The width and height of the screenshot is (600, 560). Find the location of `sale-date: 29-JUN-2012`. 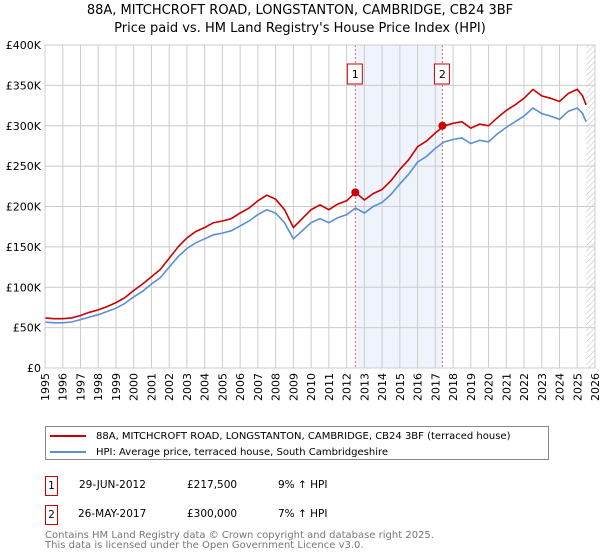

sale-date: 29-JUN-2012 is located at coordinates (112, 485).